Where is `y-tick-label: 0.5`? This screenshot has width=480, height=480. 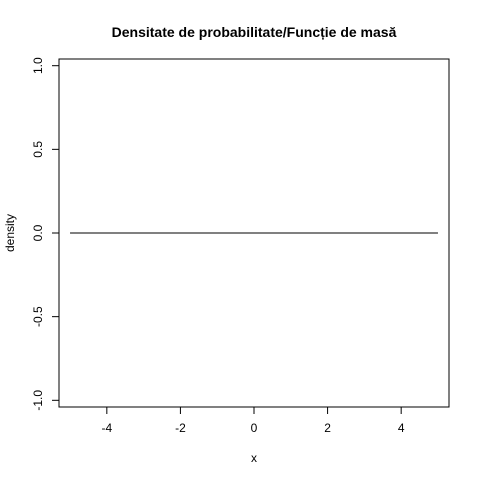 y-tick-label: 0.5 is located at coordinates (38, 149).